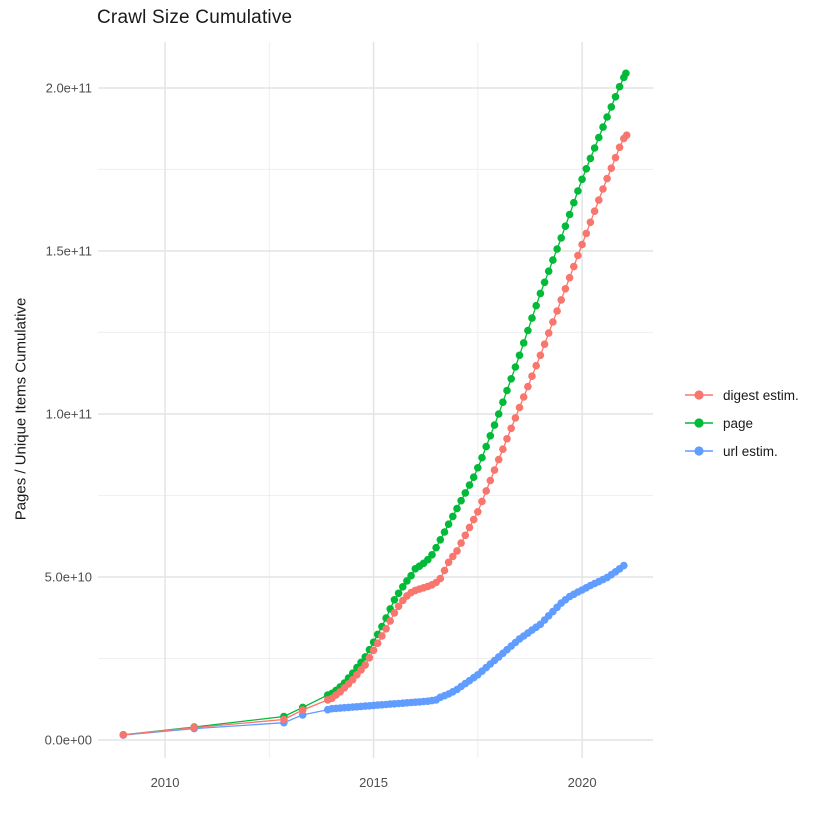 This screenshot has height=827, width=826. I want to click on legend-item-url-estim: url estim., so click(741, 451).